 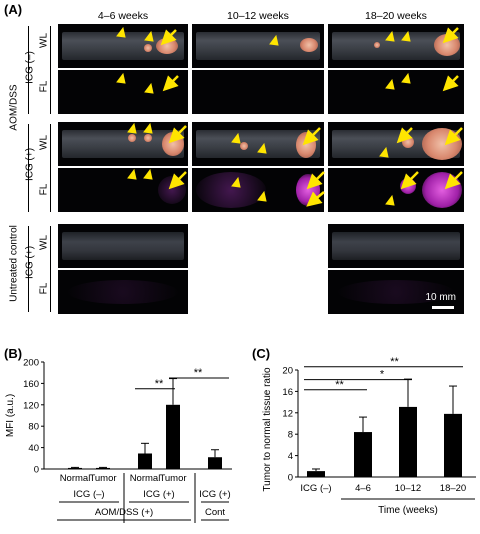 What do you see at coordinates (396, 292) in the screenshot?
I see `image-control-fl-18-20: 10 mm` at bounding box center [396, 292].